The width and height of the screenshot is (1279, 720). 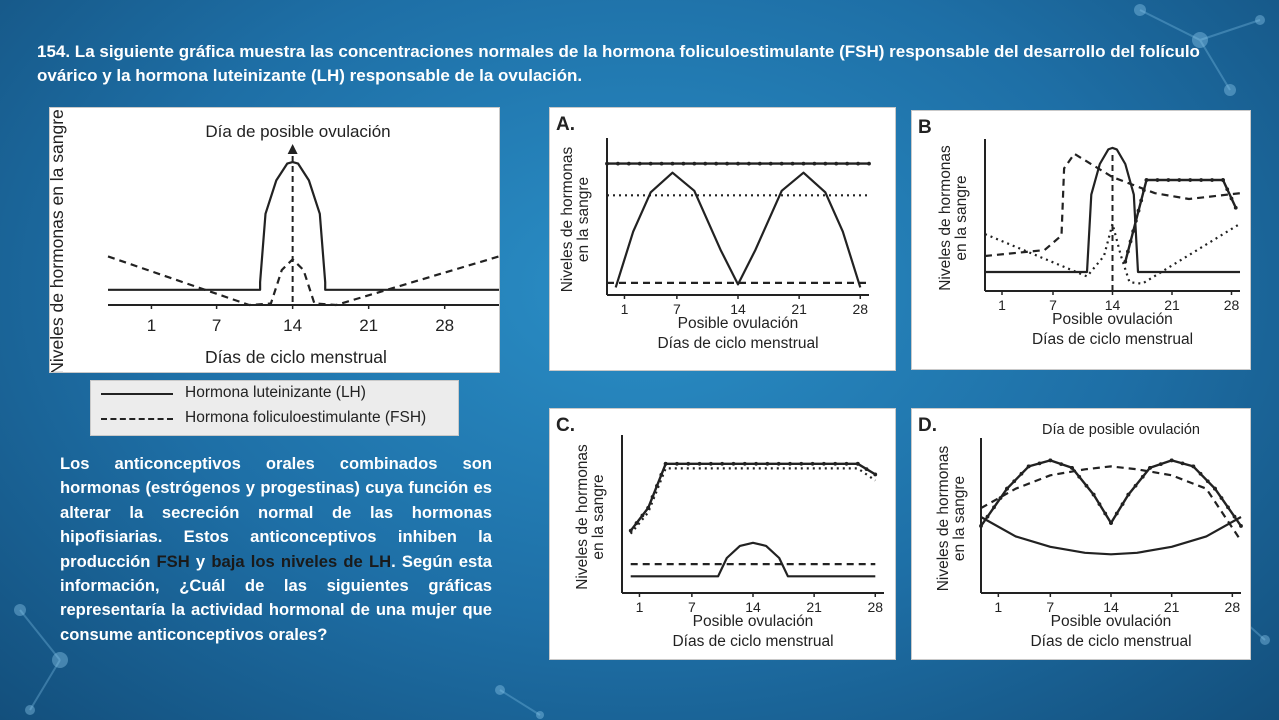 I want to click on x-axis-label: Días de ciclo menstrual, so click(x=1110, y=641).